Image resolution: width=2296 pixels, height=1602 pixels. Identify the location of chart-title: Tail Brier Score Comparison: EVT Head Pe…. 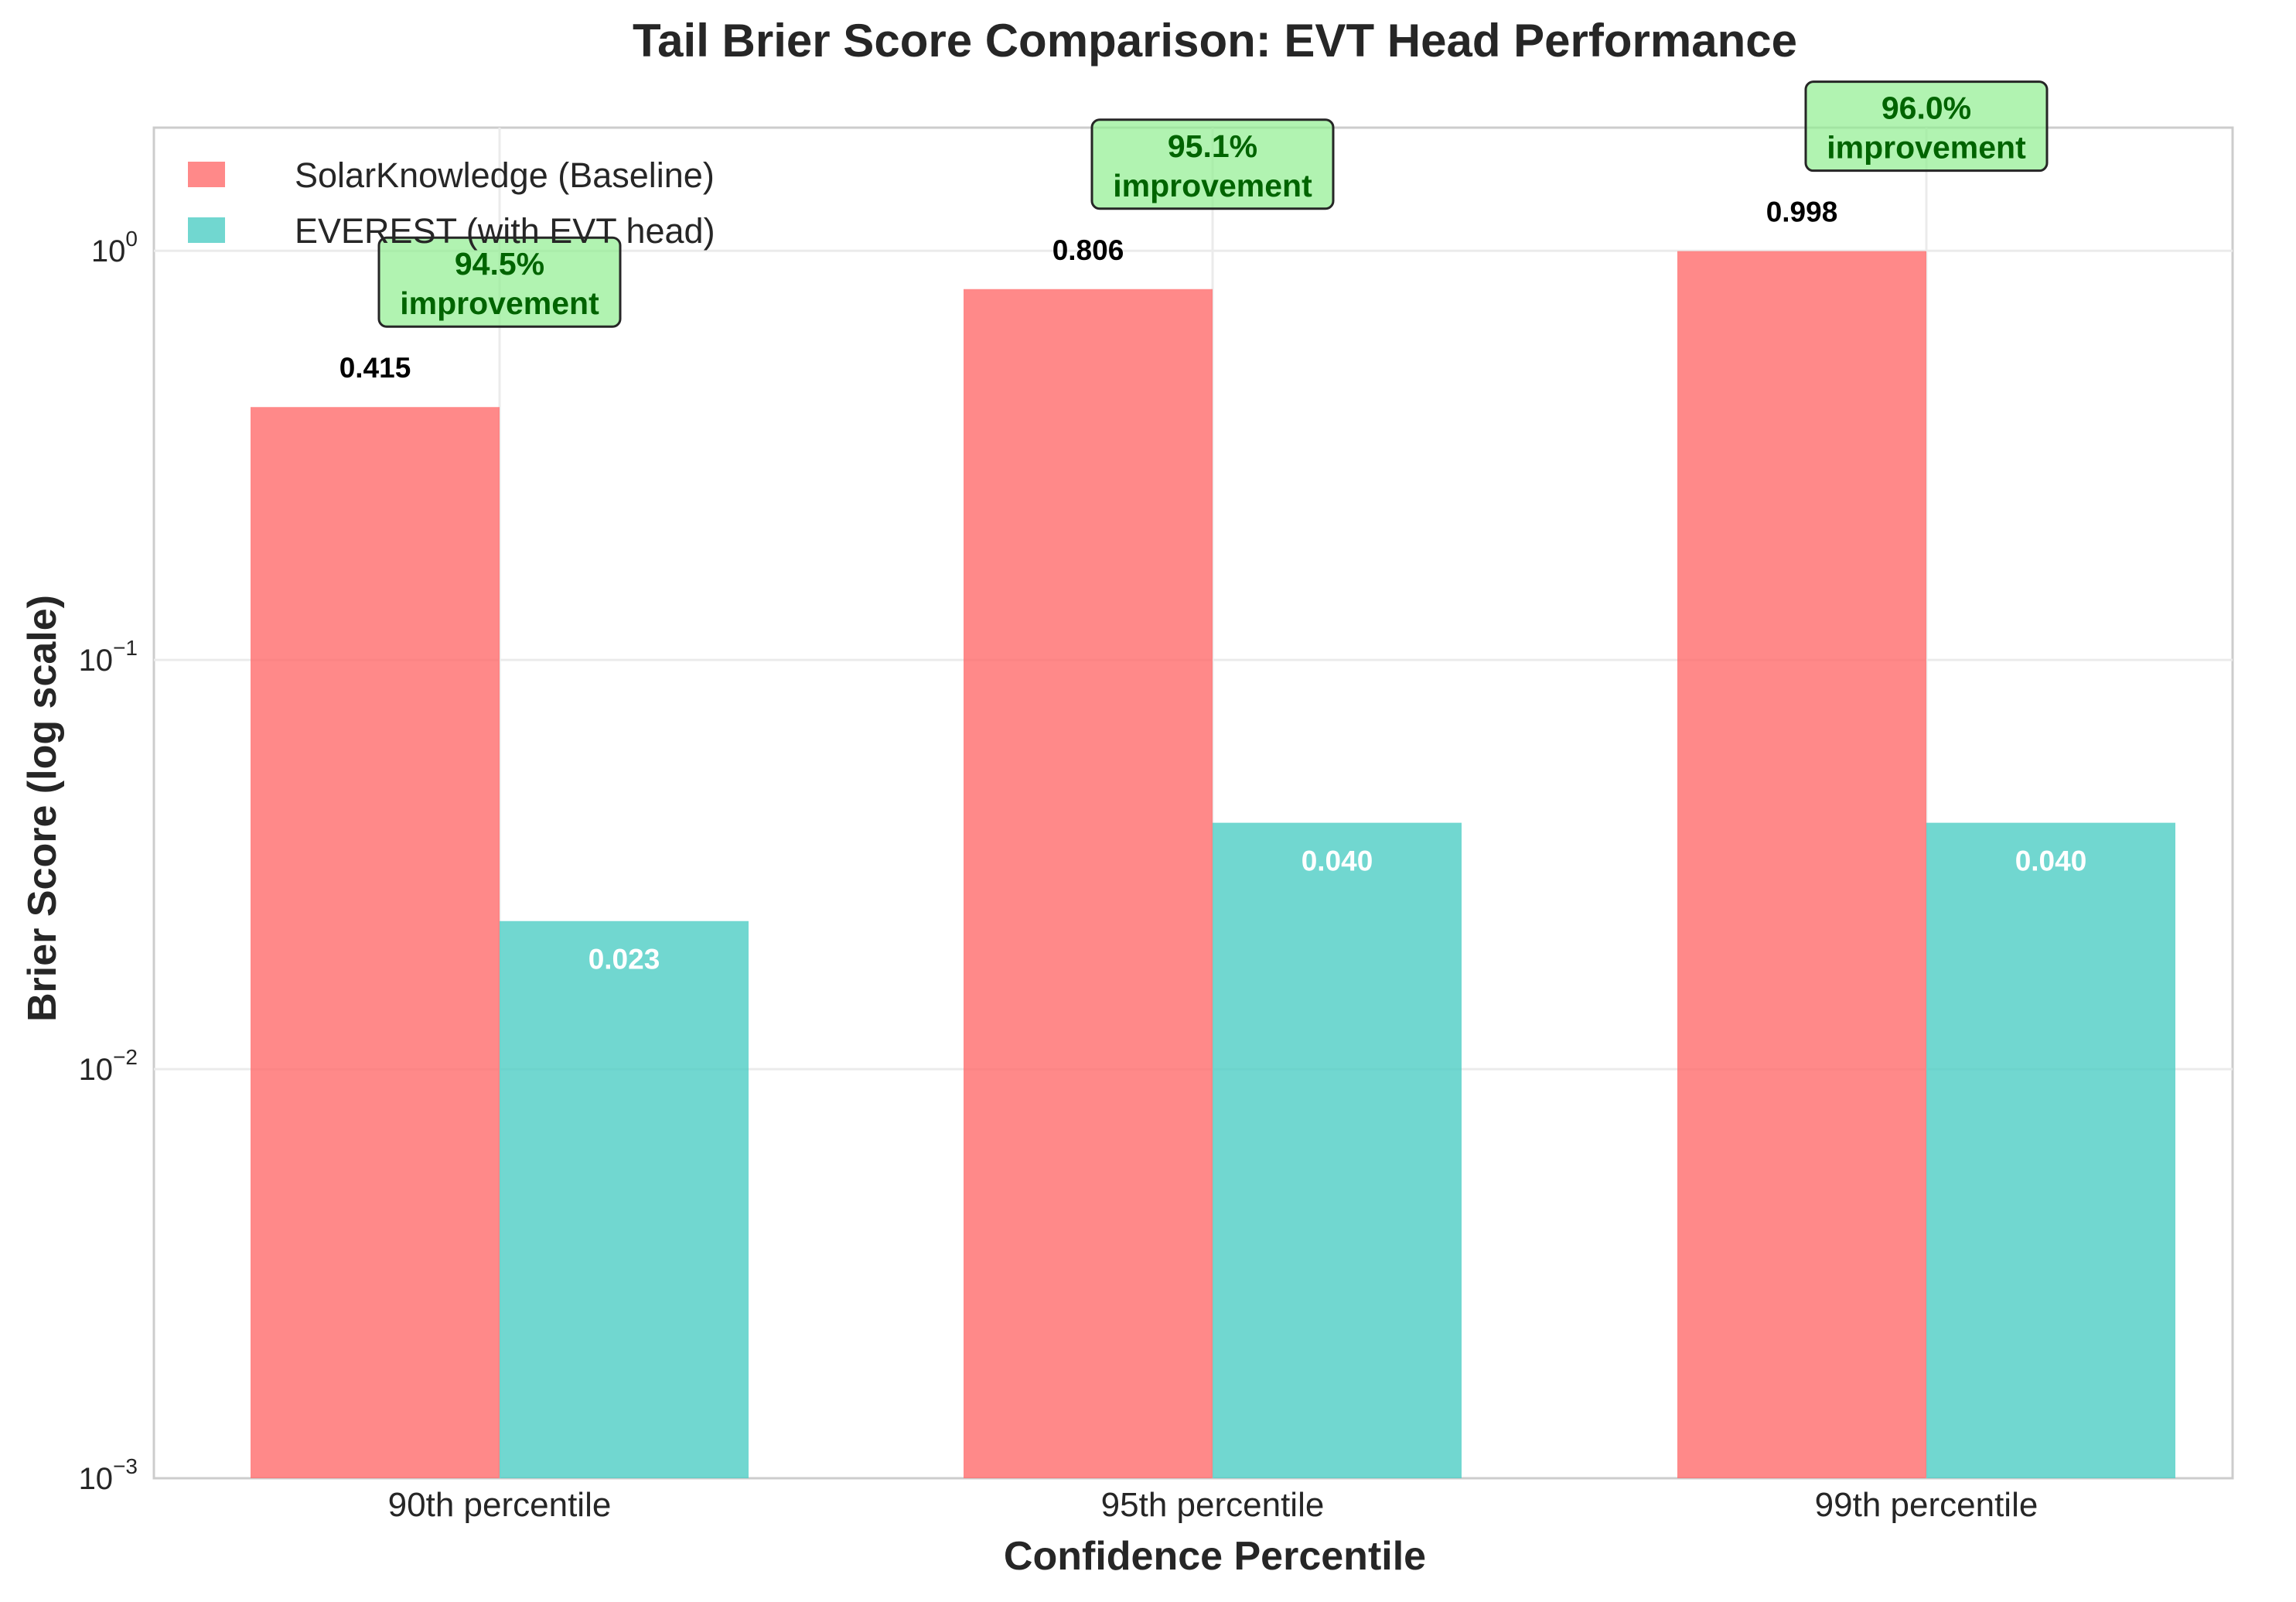
(1215, 41).